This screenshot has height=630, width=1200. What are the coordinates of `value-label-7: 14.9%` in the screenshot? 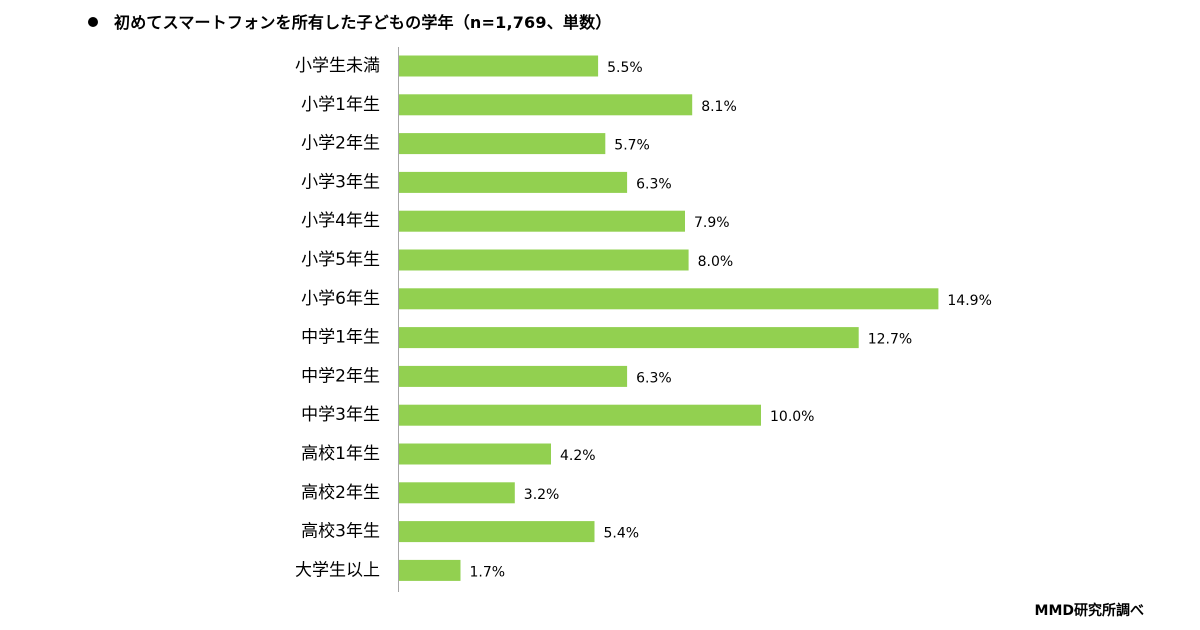 It's located at (969, 301).